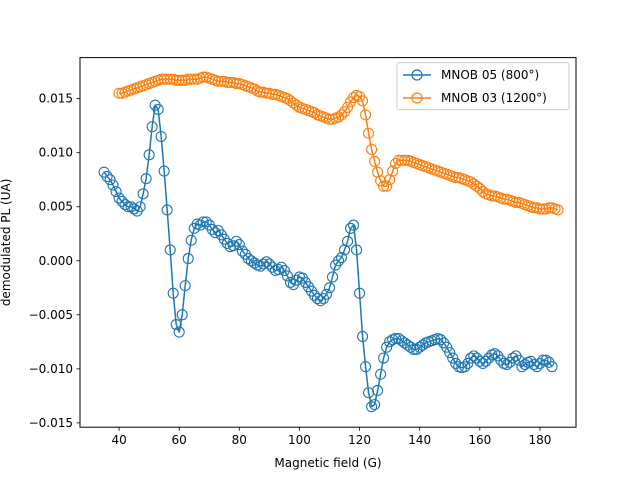 This screenshot has width=640, height=480. Describe the element at coordinates (239, 440) in the screenshot. I see `x-tick-label: 80` at that location.